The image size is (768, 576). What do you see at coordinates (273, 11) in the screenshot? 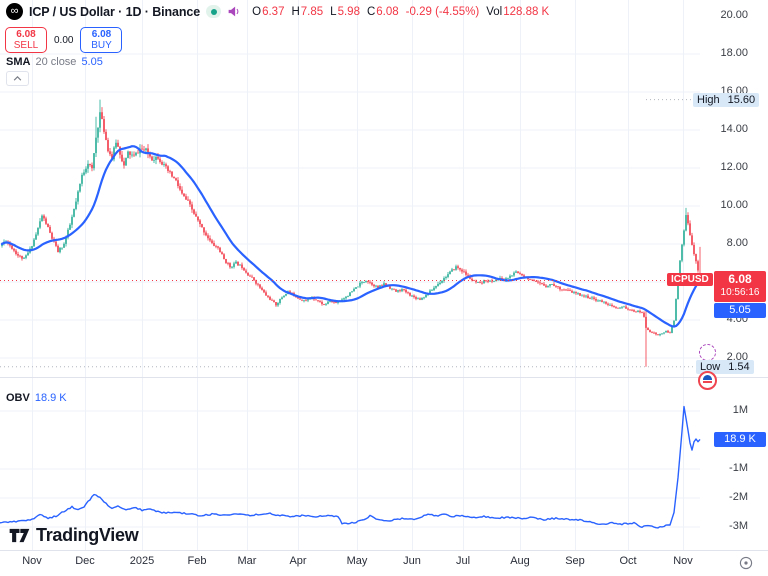
I see `open-value: 6.37` at bounding box center [273, 11].